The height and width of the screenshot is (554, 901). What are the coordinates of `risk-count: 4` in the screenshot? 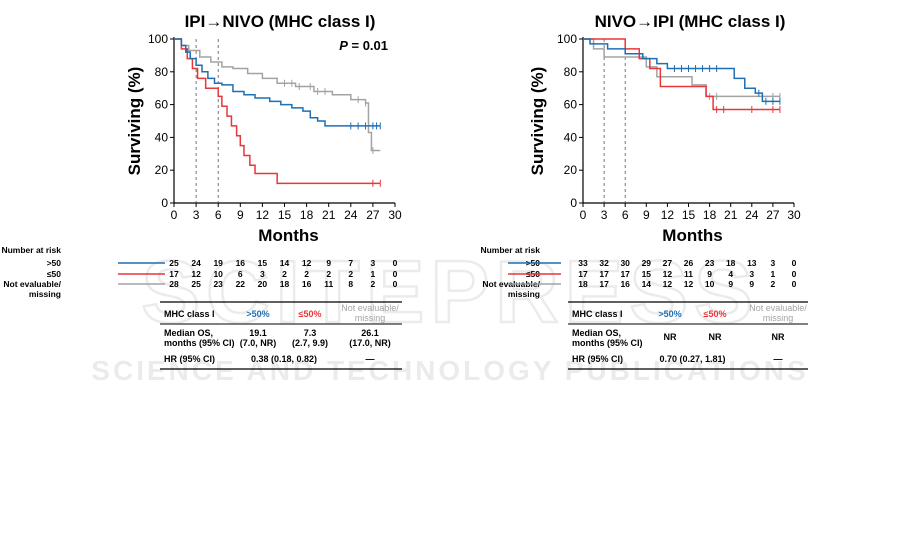 It's located at (730, 274).